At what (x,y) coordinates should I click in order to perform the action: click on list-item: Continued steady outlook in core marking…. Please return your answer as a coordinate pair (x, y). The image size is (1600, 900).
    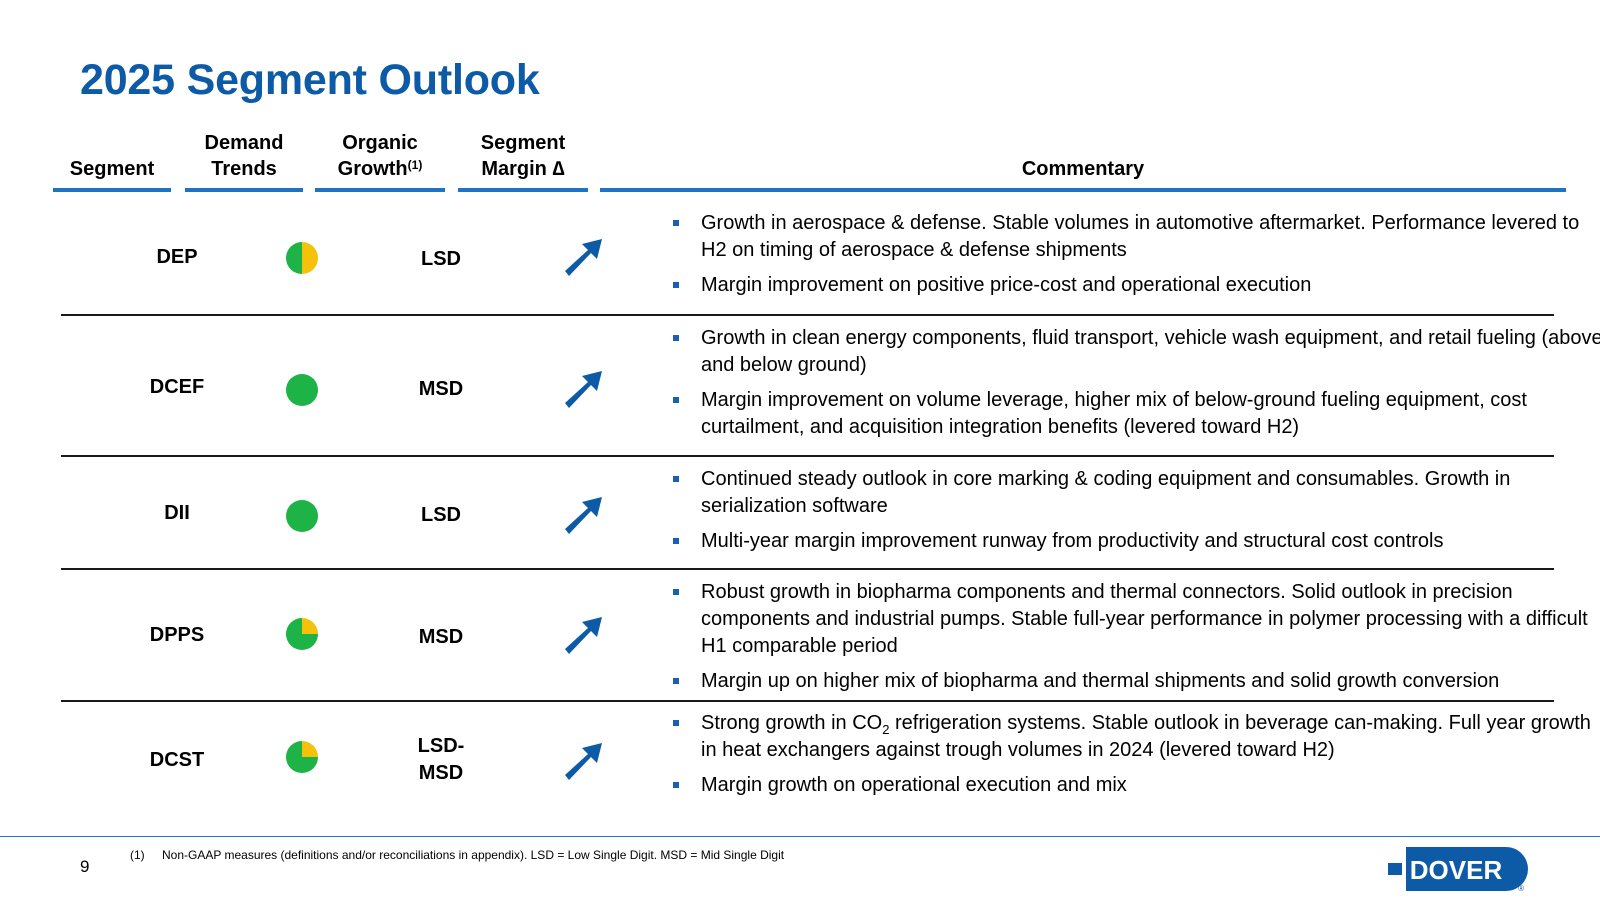
    Looking at the image, I should click on (1136, 493).